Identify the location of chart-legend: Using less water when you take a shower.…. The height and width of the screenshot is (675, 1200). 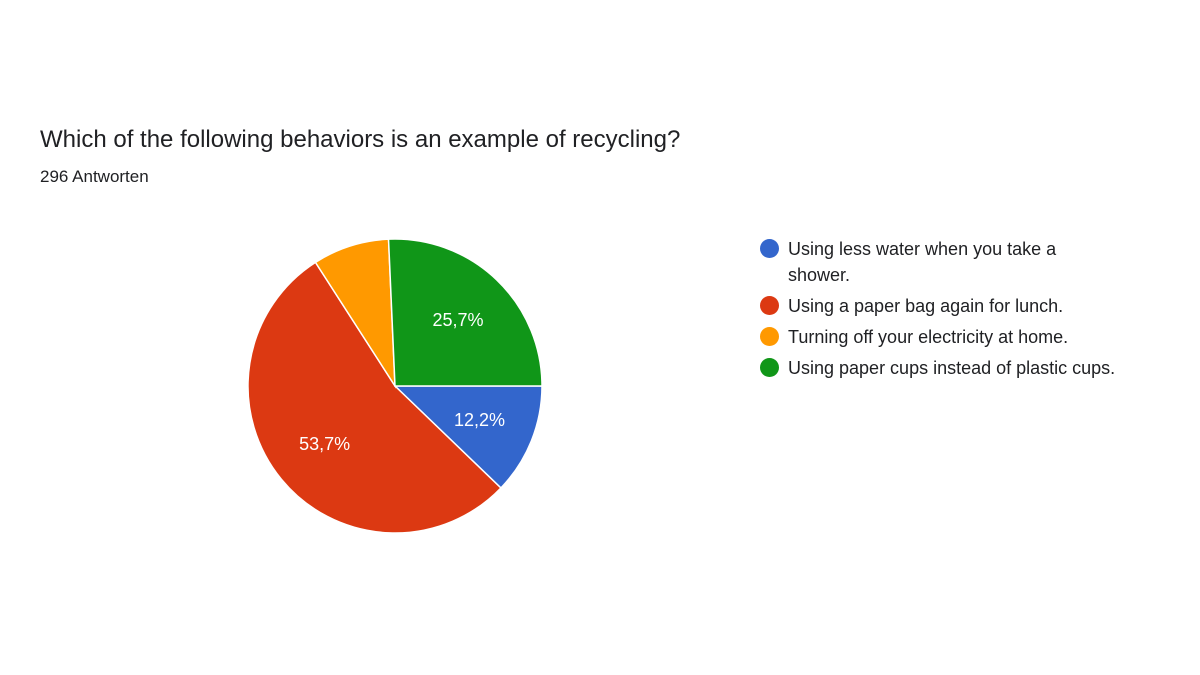
(940, 311).